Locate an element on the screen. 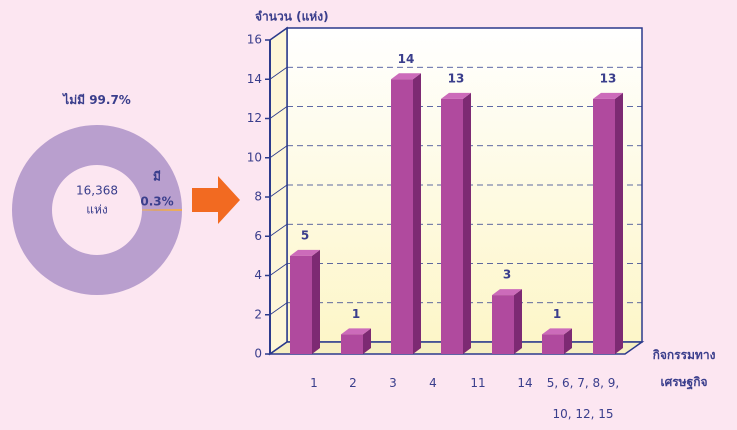  x-tick-label: 2 is located at coordinates (353, 383).